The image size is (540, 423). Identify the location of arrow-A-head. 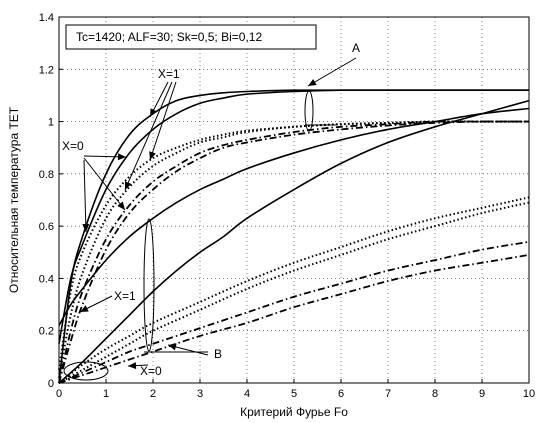
(312, 82).